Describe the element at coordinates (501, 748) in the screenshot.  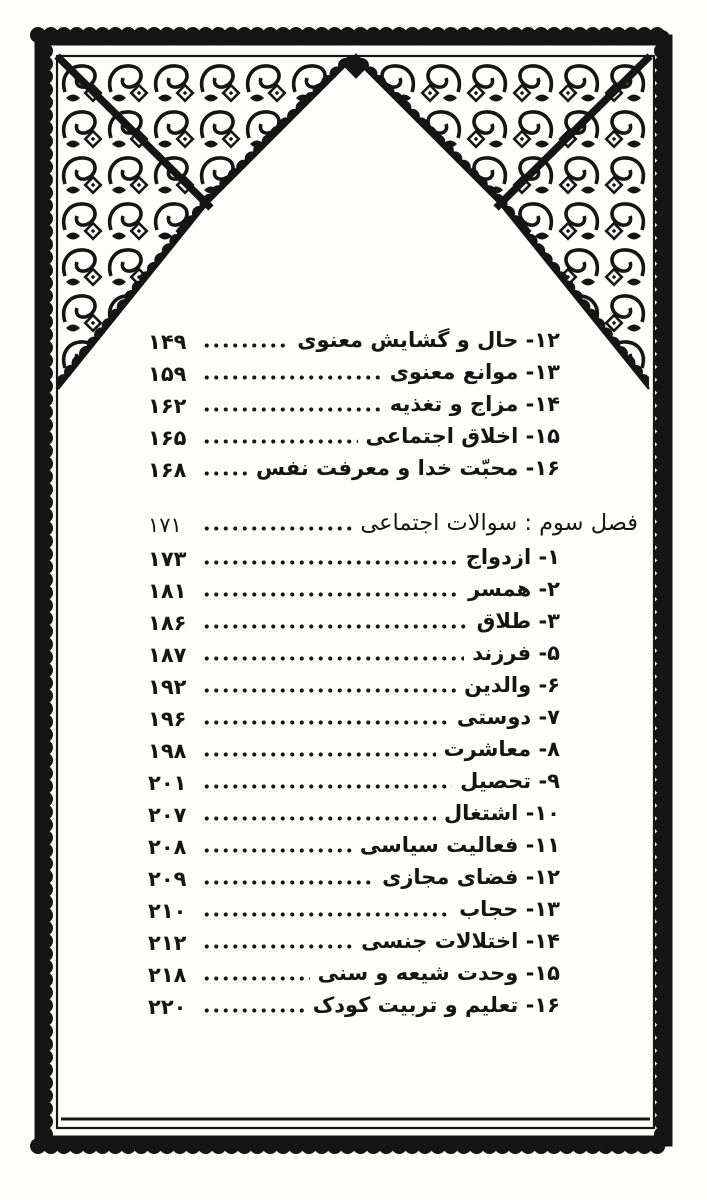
I see `toc-entry-label: ۸- معاشرت` at that location.